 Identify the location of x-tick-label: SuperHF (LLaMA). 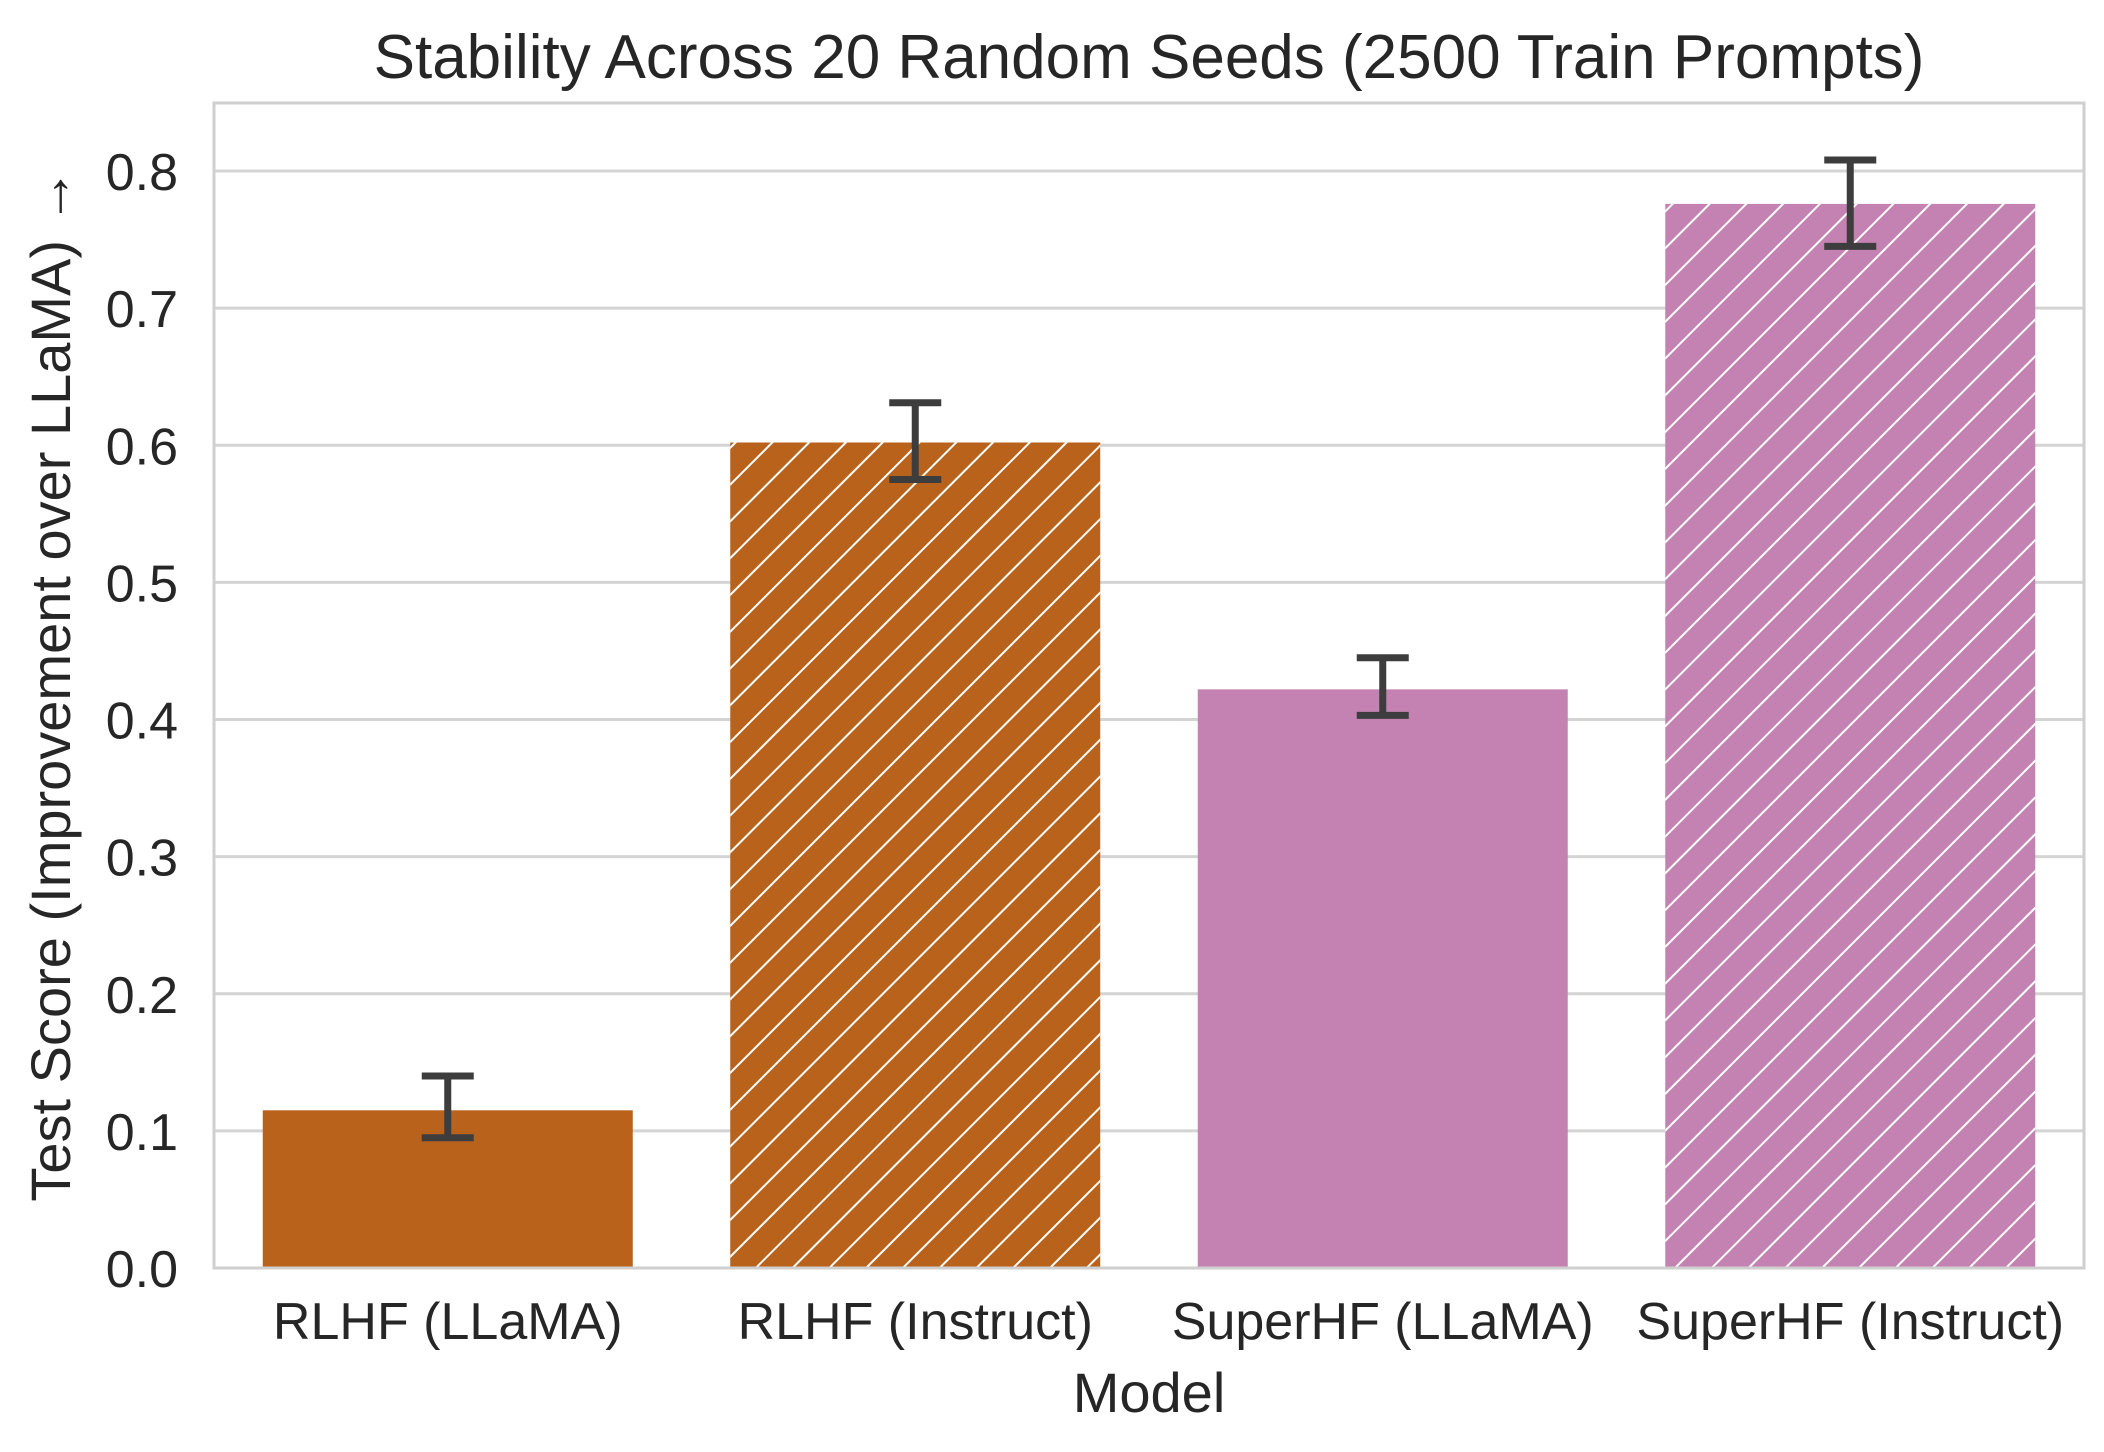
(1383, 1322).